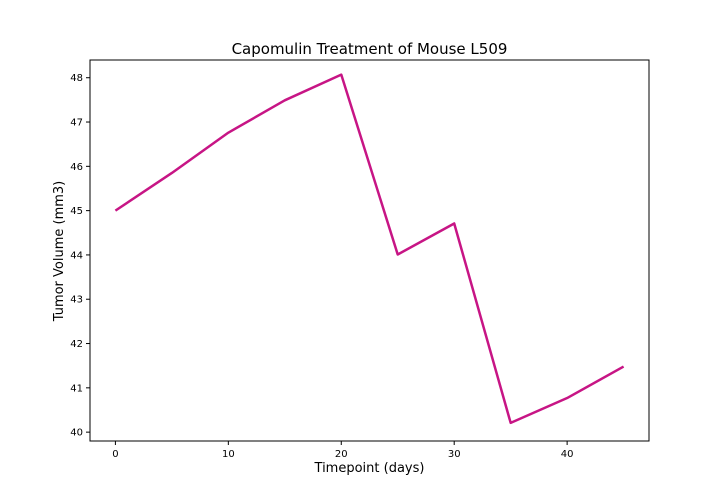 This screenshot has width=720, height=504. Describe the element at coordinates (76, 300) in the screenshot. I see `y-tick-label: 43` at that location.